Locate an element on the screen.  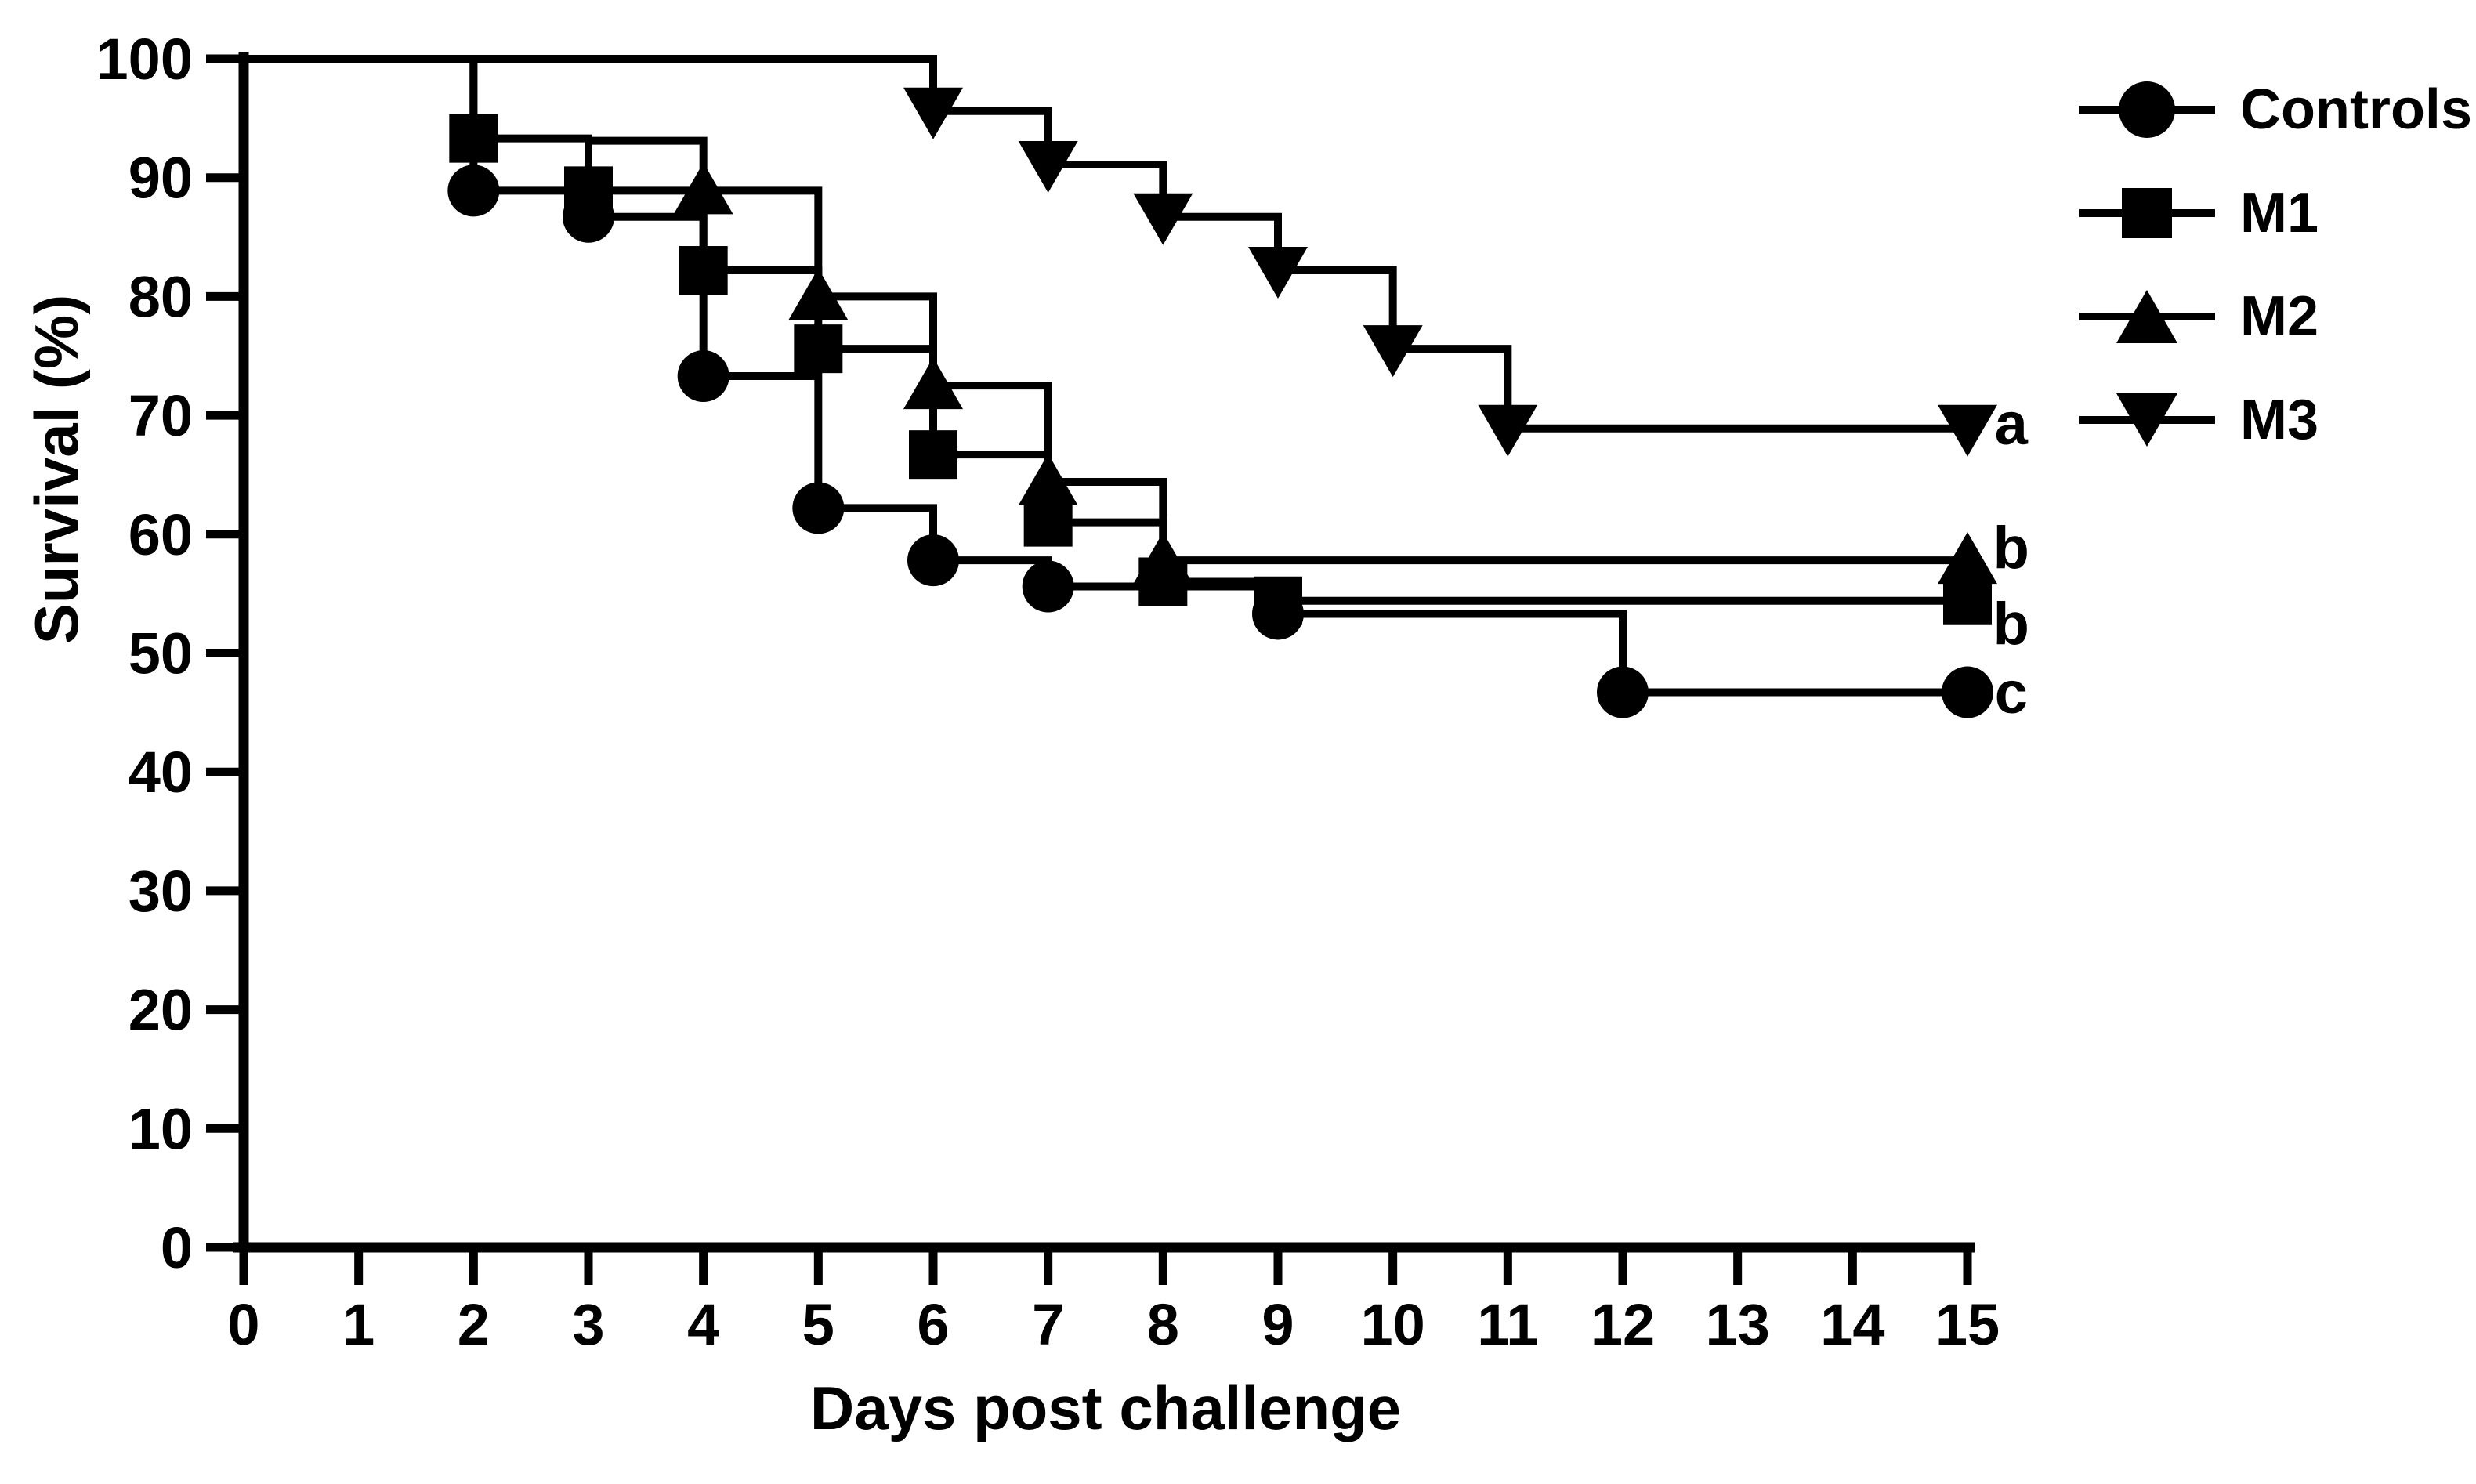
y-tick-label: 100 is located at coordinates (144, 59).